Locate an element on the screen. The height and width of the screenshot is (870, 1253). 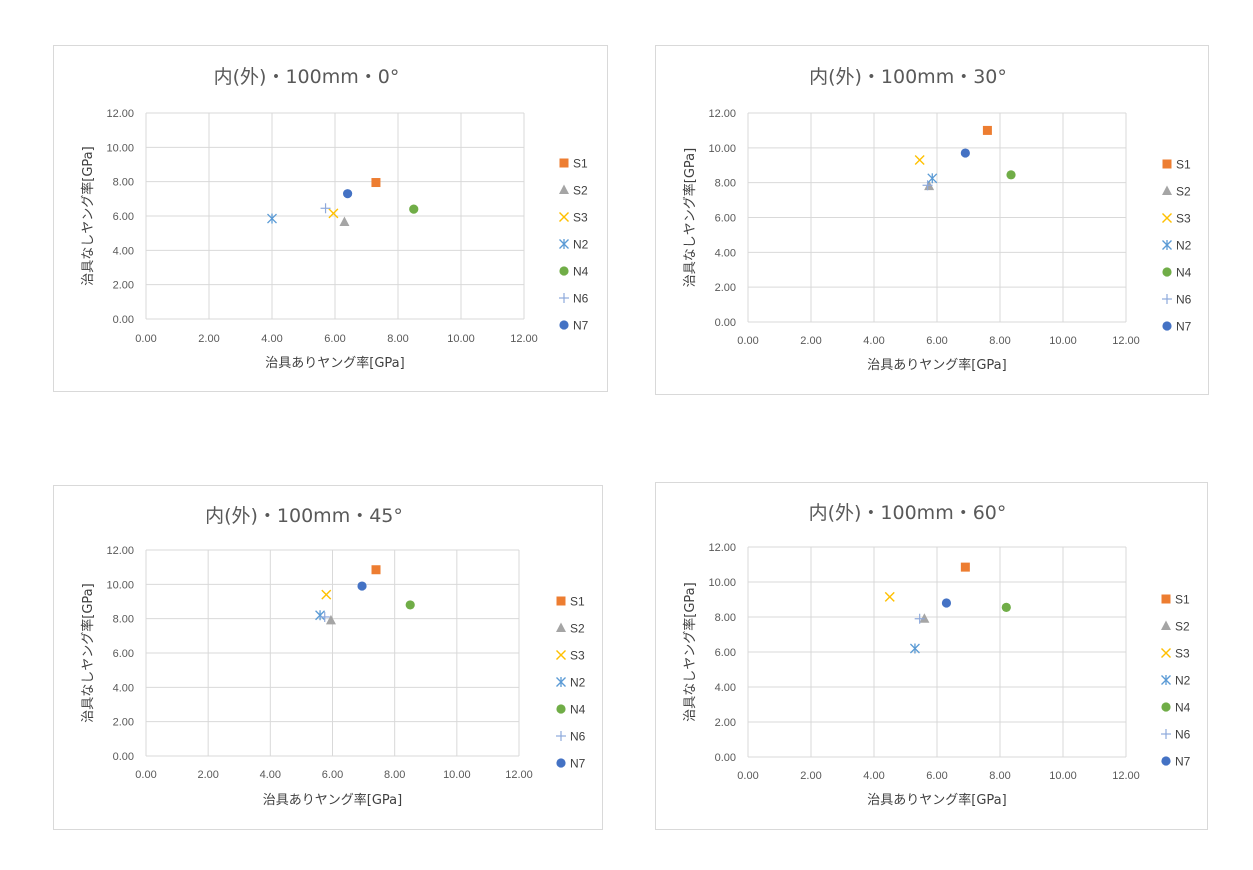
point-s2 is located at coordinates (924, 618).